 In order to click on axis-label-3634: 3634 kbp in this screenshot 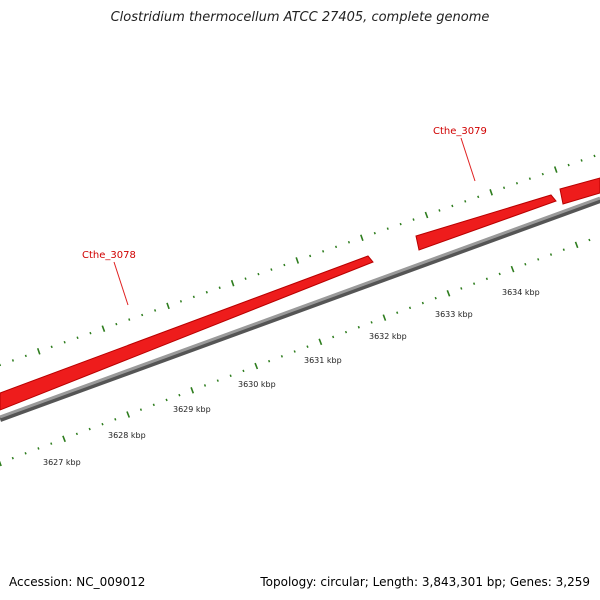, I will do `click(521, 292)`.